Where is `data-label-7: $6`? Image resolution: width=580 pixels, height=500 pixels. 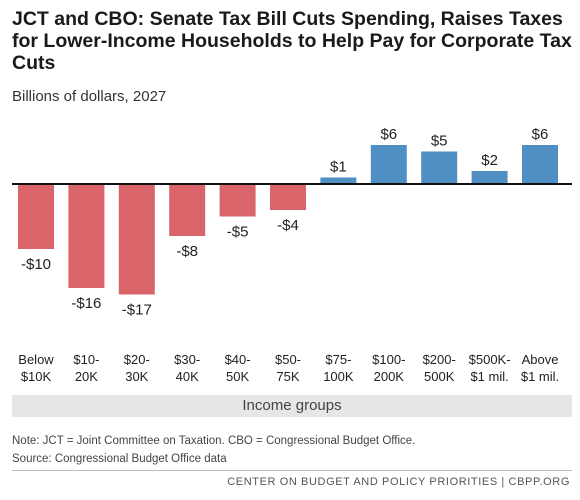 data-label-7: $6 is located at coordinates (388, 134).